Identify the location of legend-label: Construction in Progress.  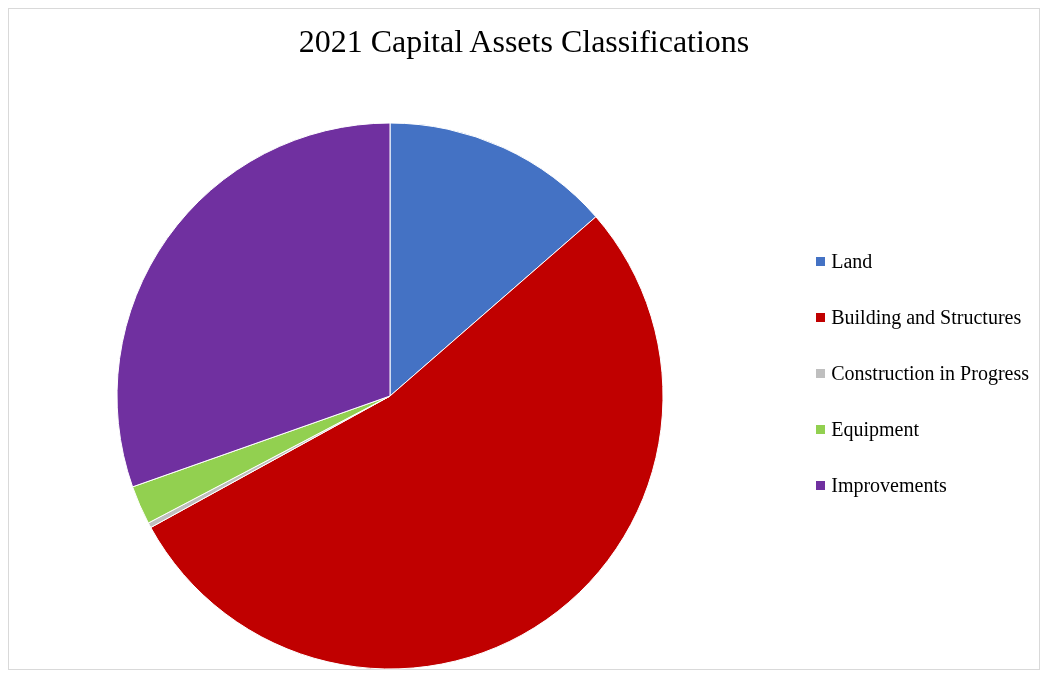
(930, 374).